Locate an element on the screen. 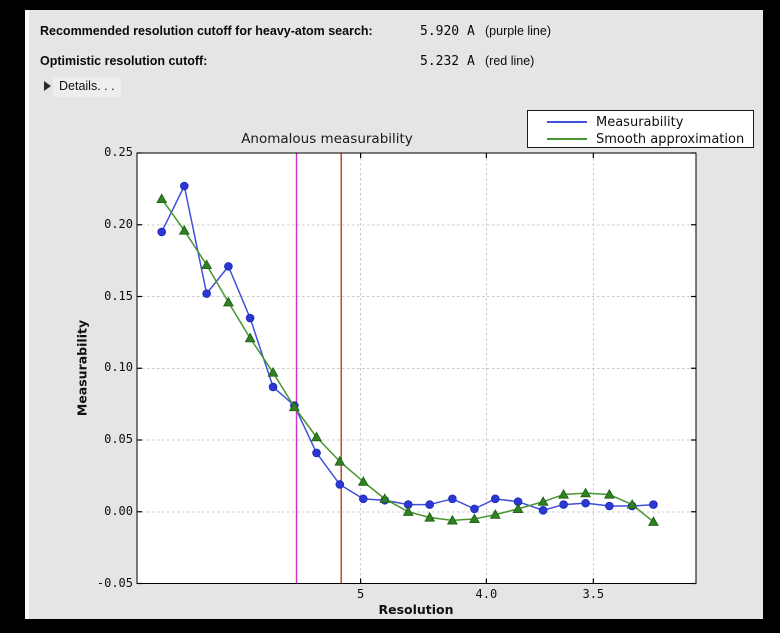  y-tick-label: 0.15 is located at coordinates (118, 295).